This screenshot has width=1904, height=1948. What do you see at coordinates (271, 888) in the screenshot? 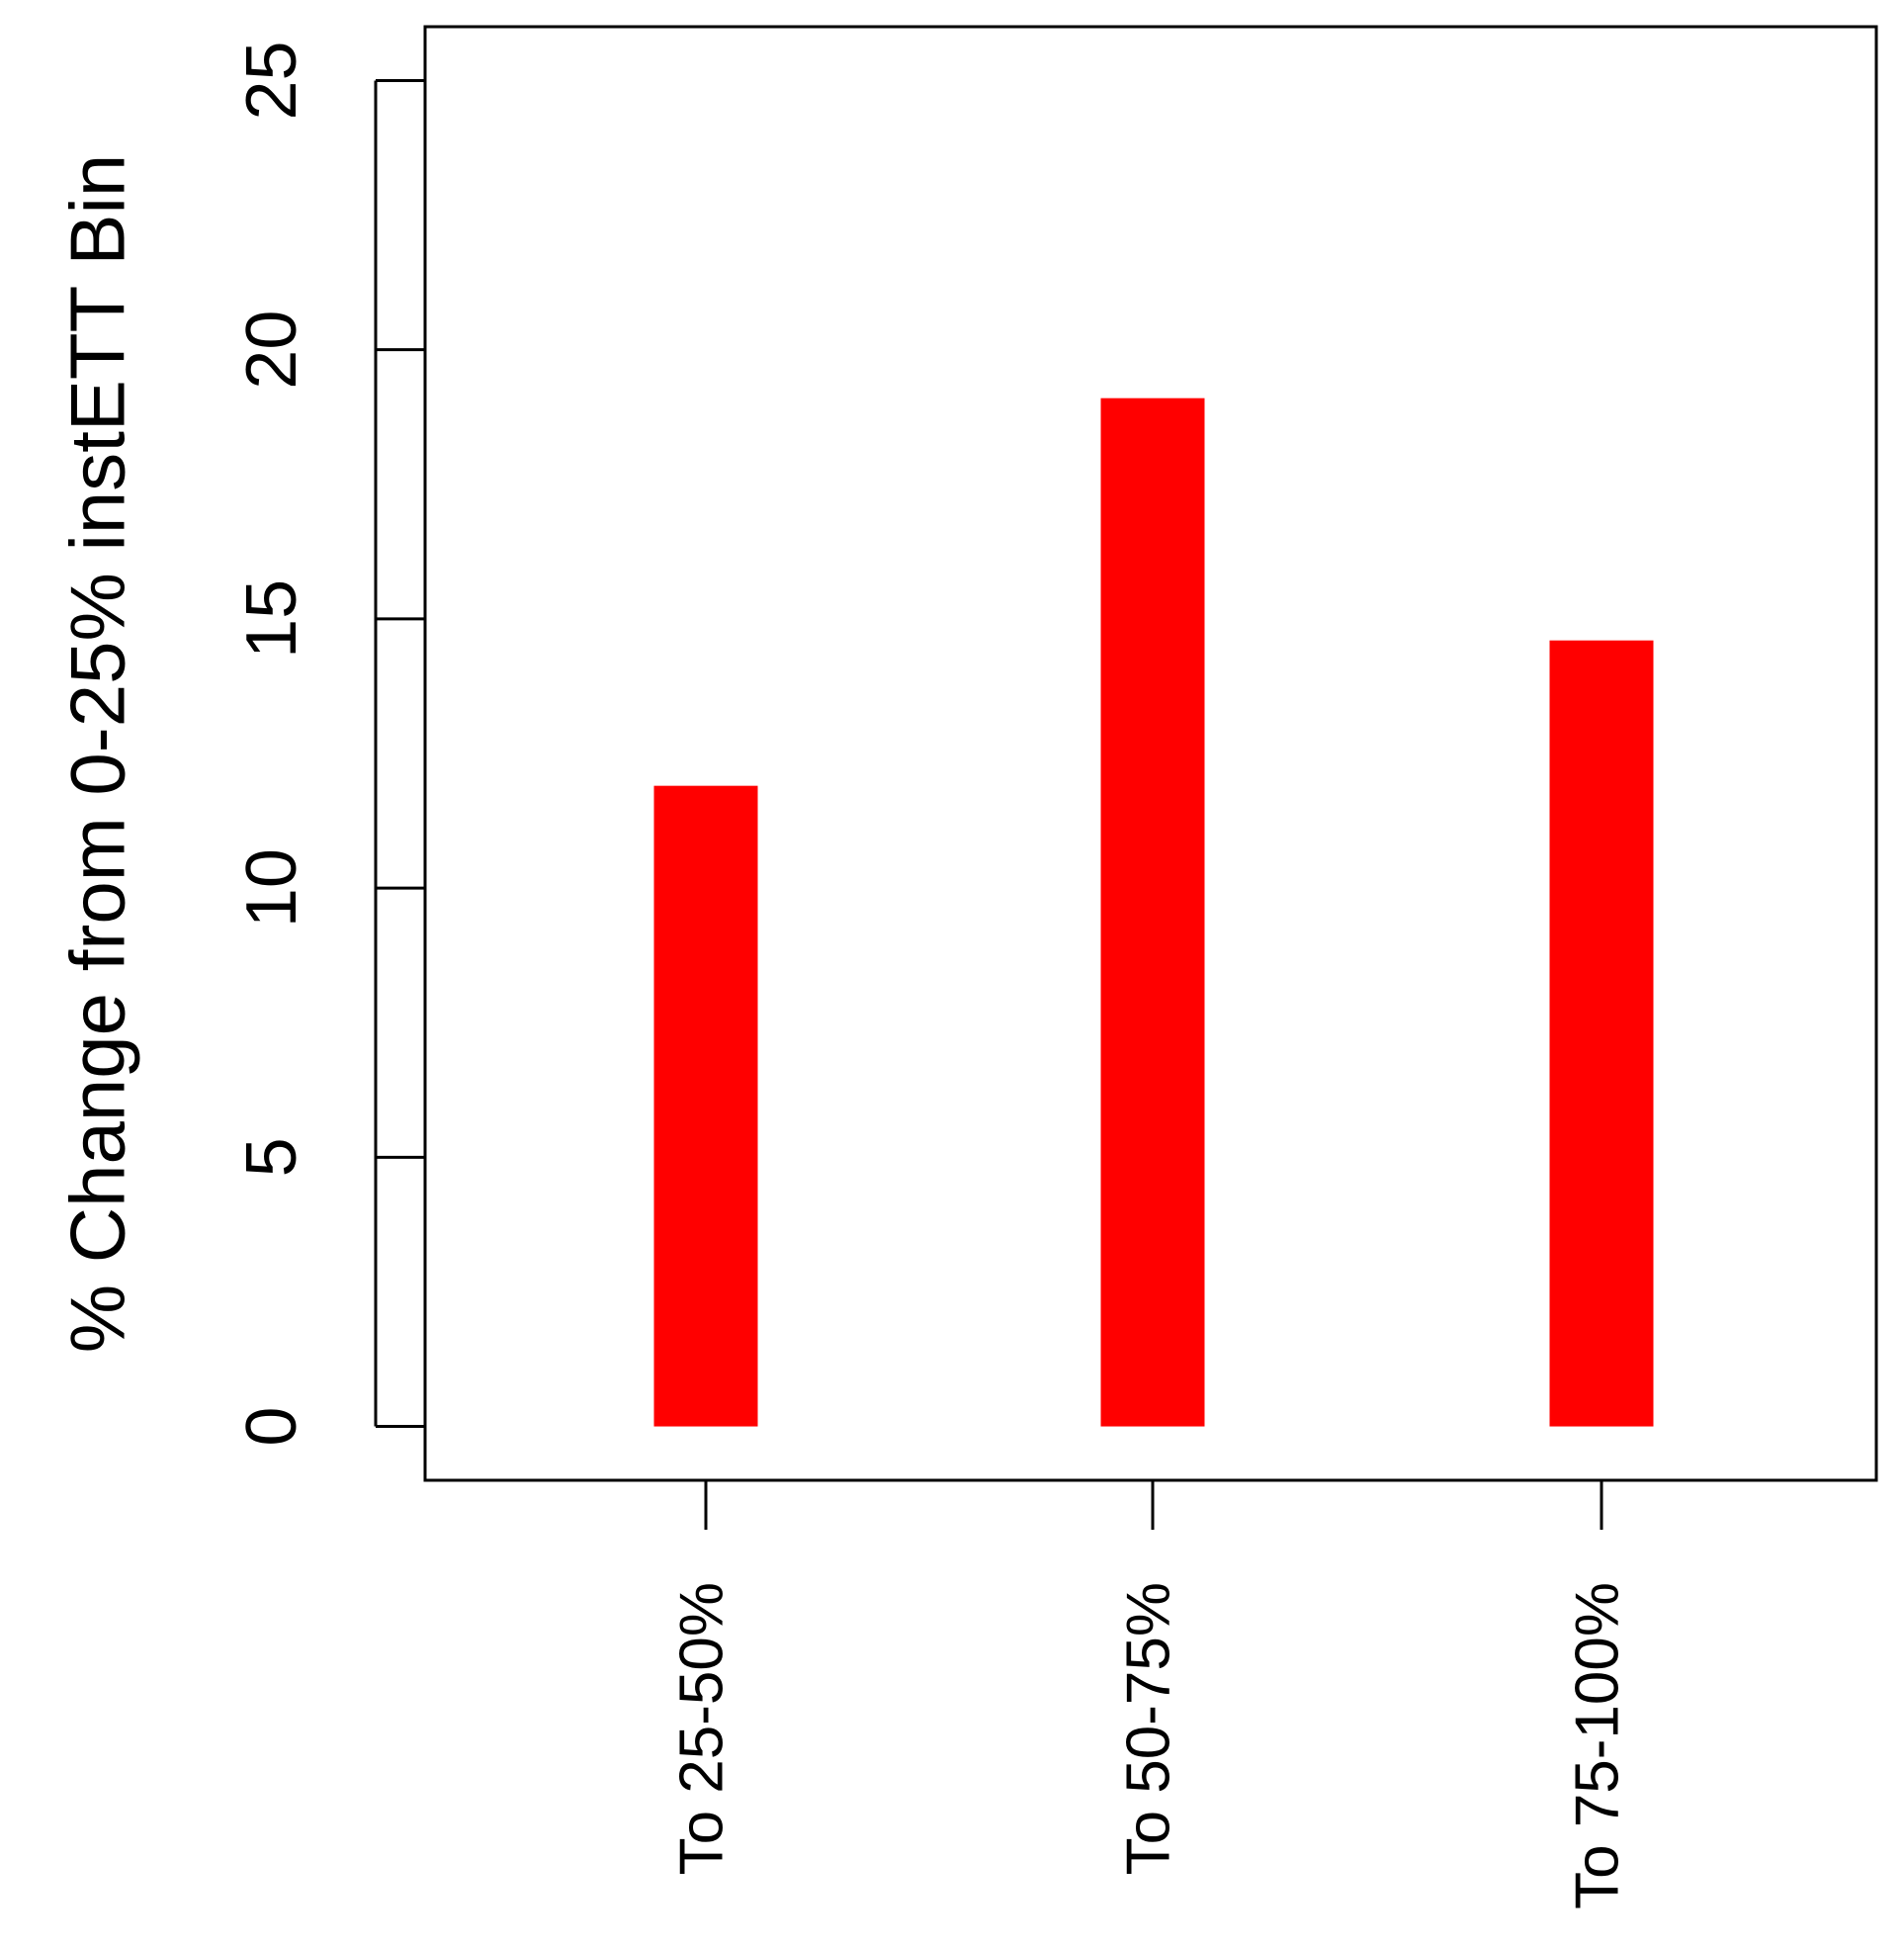
I see `y-tick-label-10: 10` at bounding box center [271, 888].